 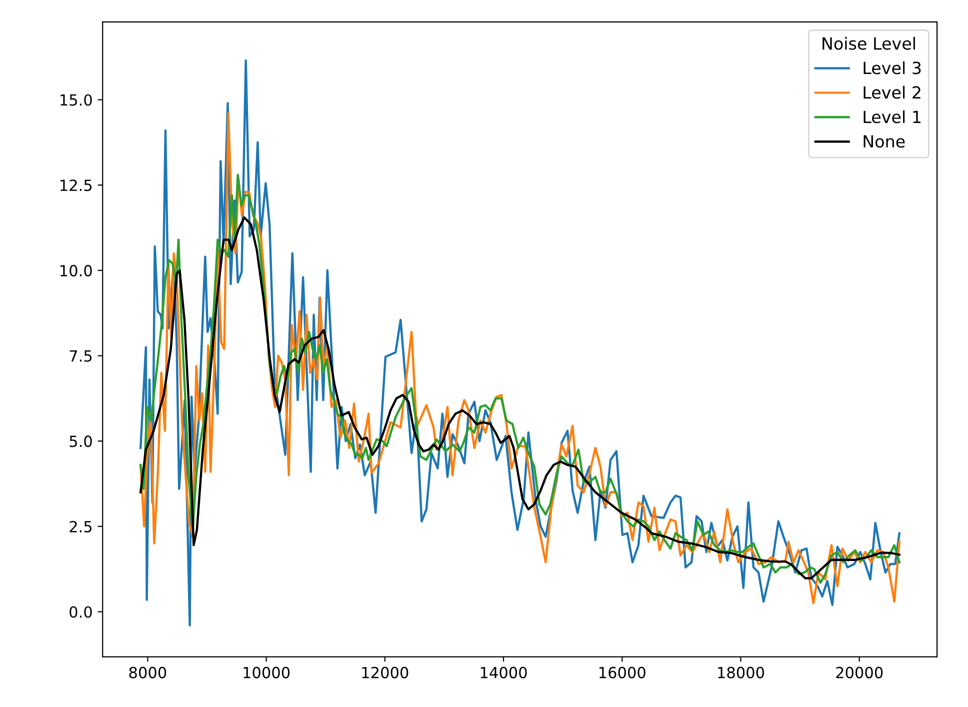 What do you see at coordinates (267, 672) in the screenshot?
I see `x-tick-label: 10000` at bounding box center [267, 672].